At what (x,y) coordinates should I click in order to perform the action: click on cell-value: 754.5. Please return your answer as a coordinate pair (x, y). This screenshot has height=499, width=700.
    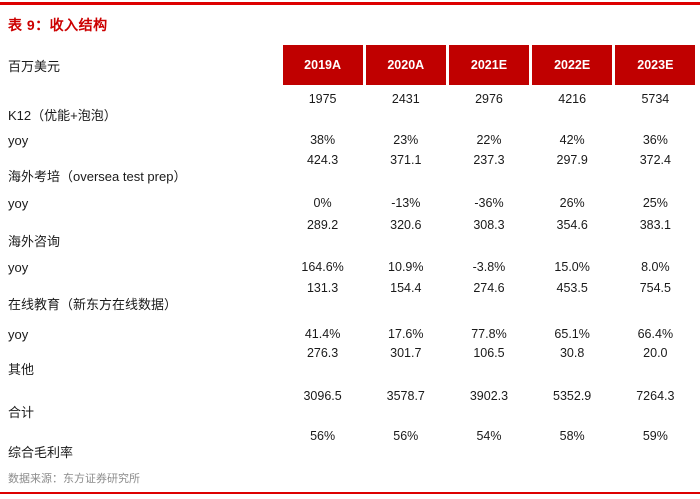
    Looking at the image, I should click on (655, 288).